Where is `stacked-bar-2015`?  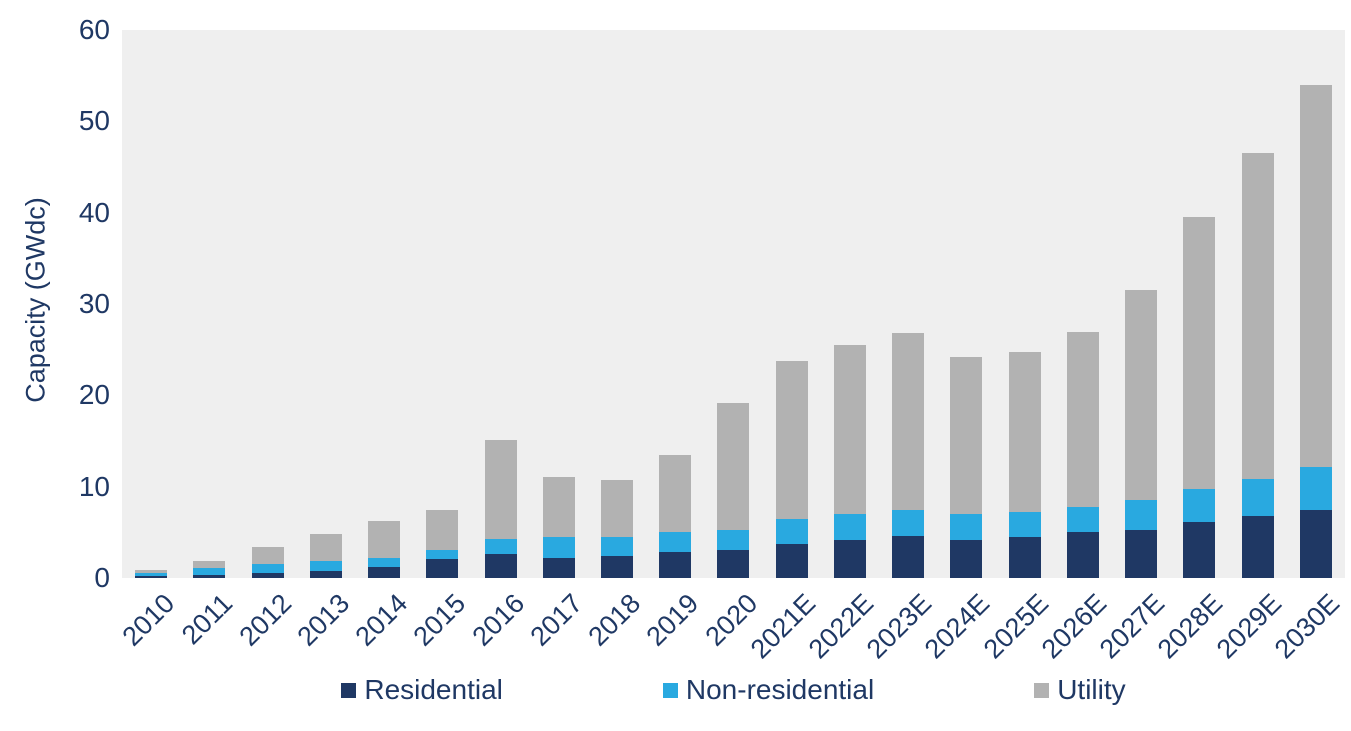
stacked-bar-2015 is located at coordinates (442, 304).